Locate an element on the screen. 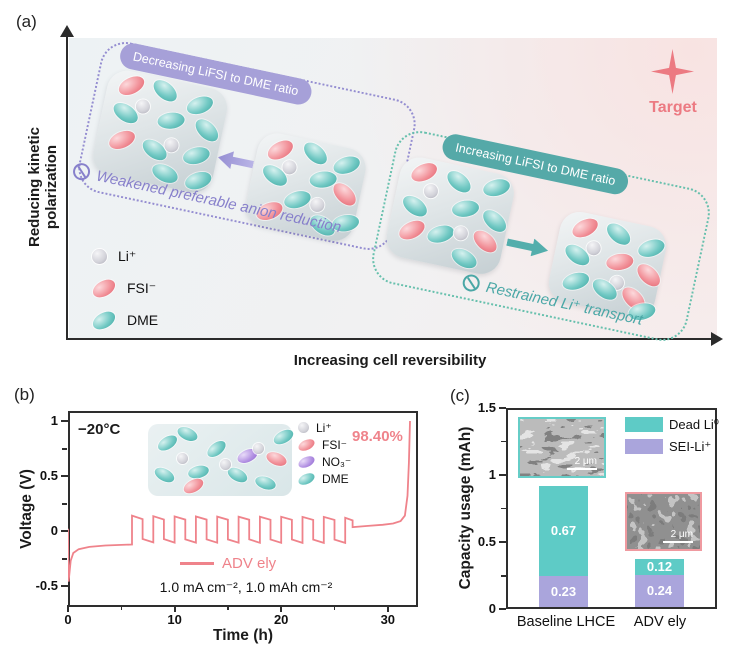 Image resolution: width=740 pixels, height=656 pixels. c-y-tick-label: 0.5 is located at coordinates (486, 541).